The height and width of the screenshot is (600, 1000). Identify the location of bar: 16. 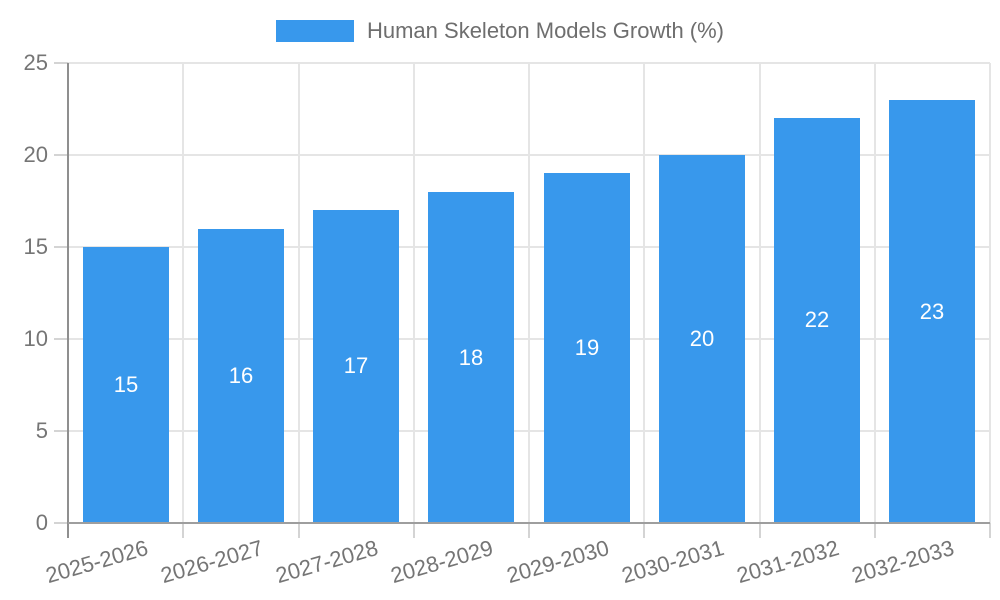
(241, 376).